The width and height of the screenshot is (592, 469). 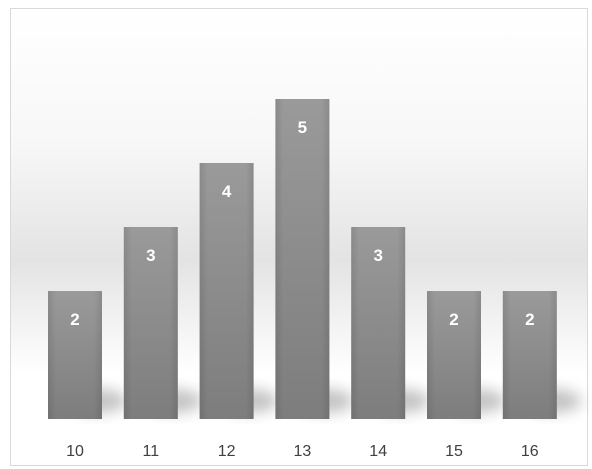 What do you see at coordinates (75, 451) in the screenshot?
I see `x-tick-label: 10` at bounding box center [75, 451].